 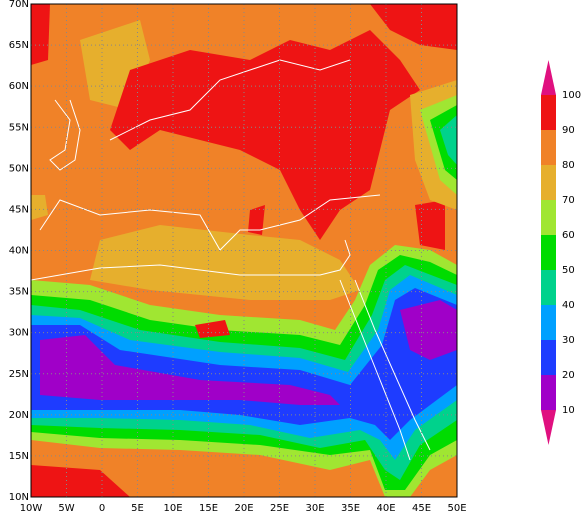 What do you see at coordinates (568, 340) in the screenshot?
I see `colorbar-label: 30` at bounding box center [568, 340].